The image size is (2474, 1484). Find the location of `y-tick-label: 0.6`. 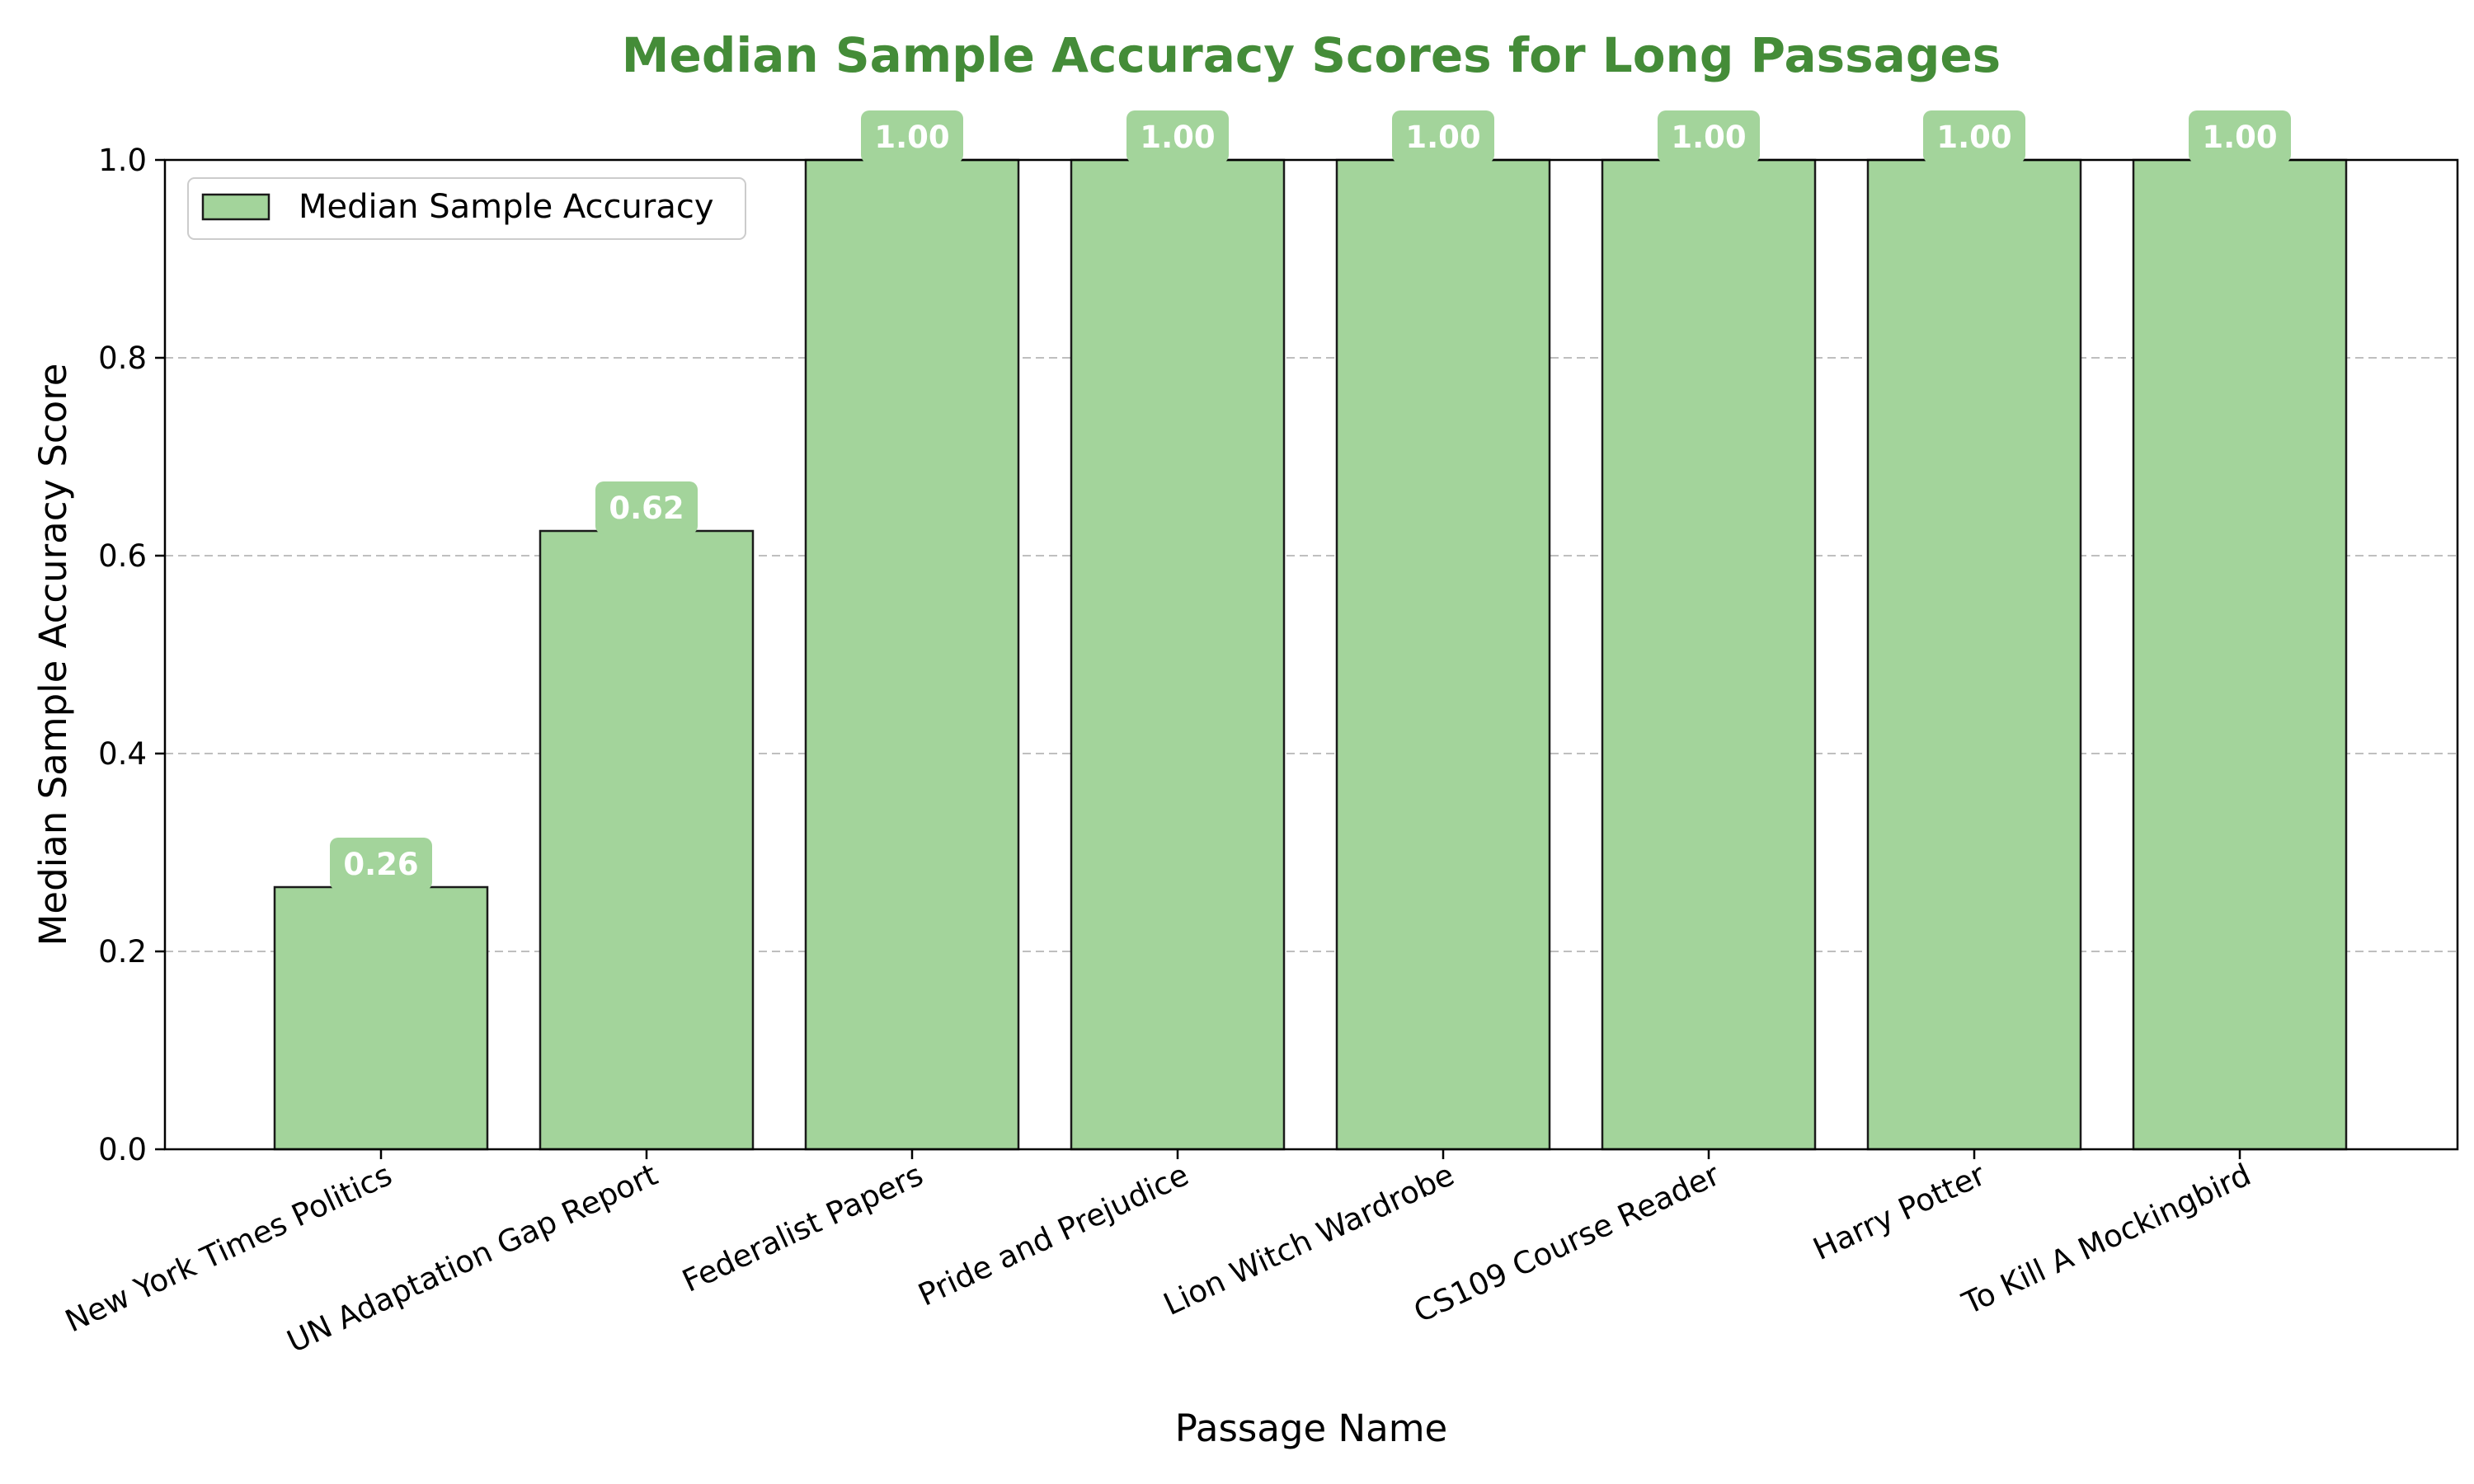

y-tick-label: 0.6 is located at coordinates (122, 556).